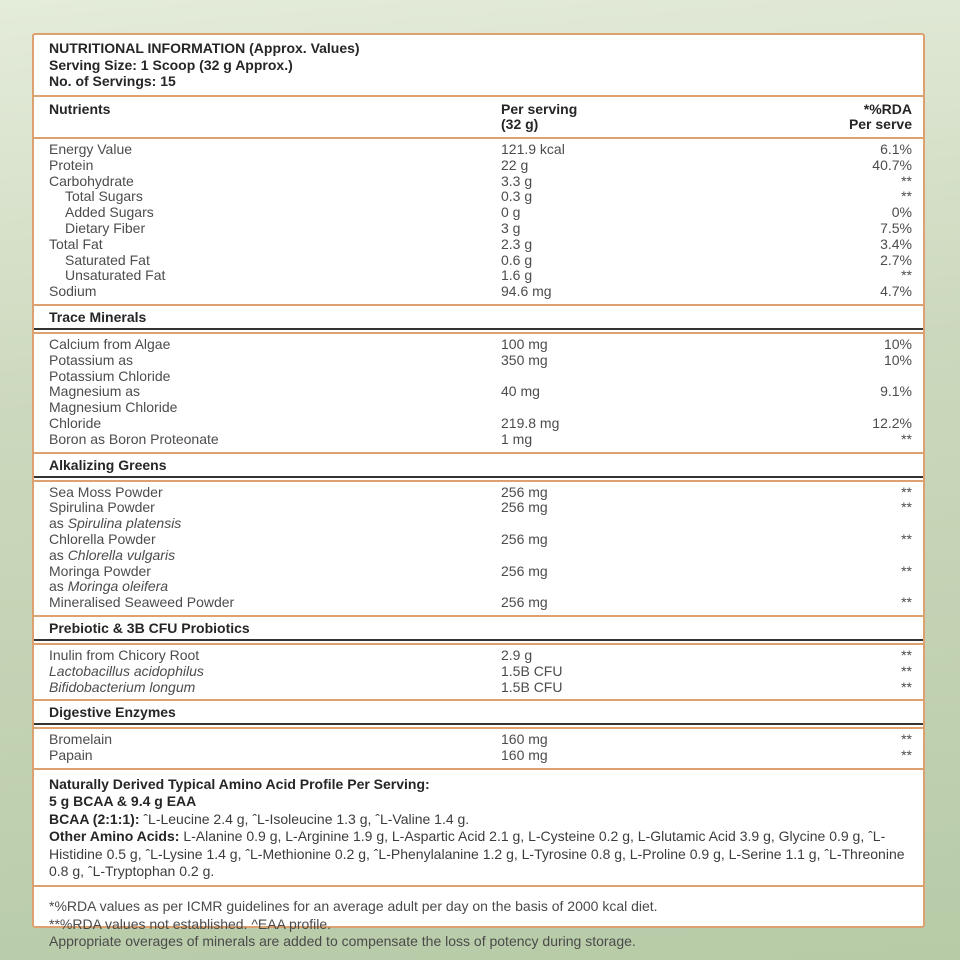 The width and height of the screenshot is (960, 960). I want to click on section-title: Digestive Enzymes, so click(478, 714).